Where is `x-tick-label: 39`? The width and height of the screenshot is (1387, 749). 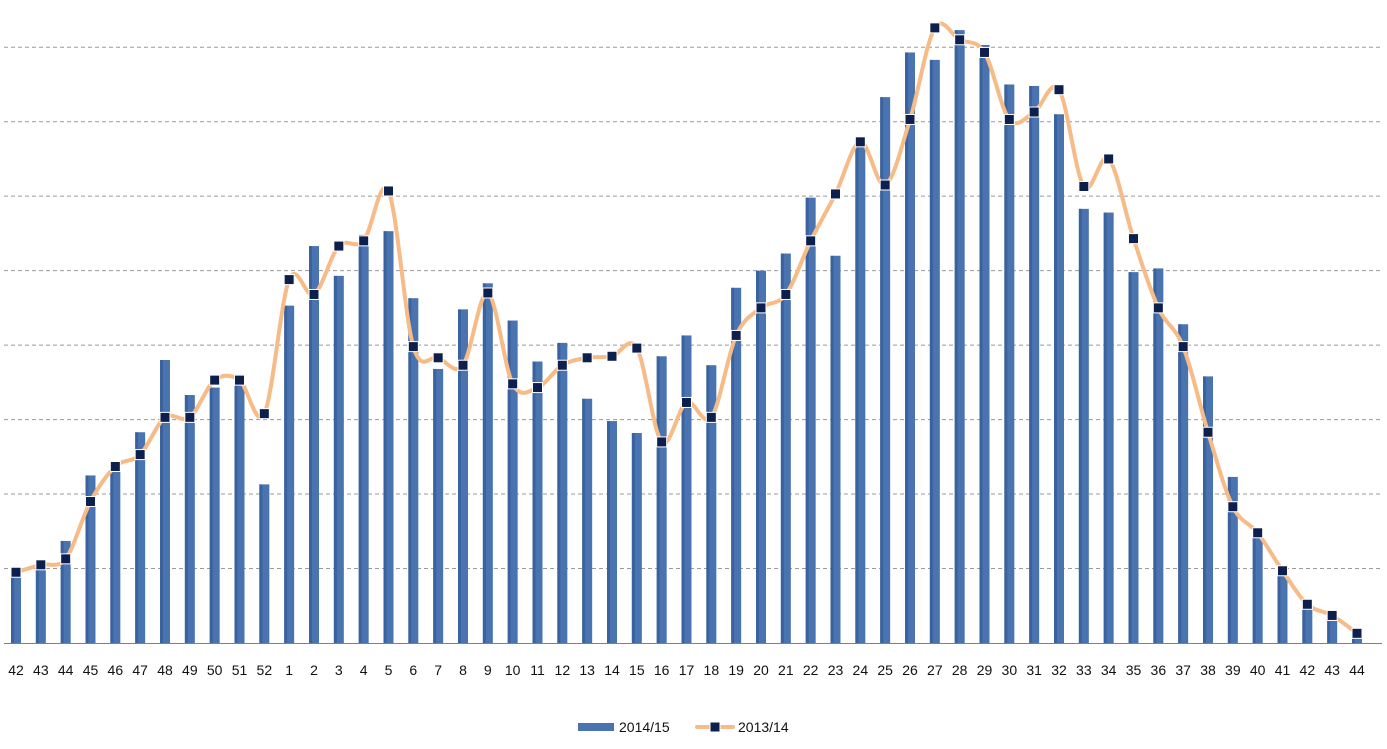 x-tick-label: 39 is located at coordinates (1233, 670).